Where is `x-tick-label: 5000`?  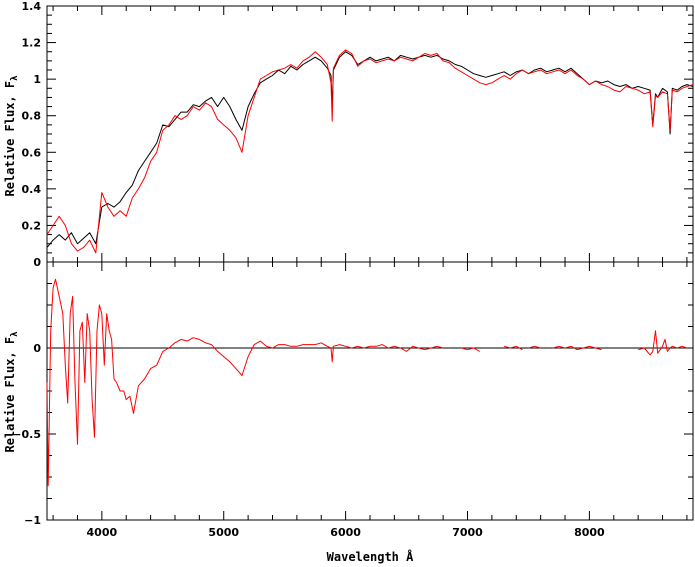
x-tick-label: 5000 is located at coordinates (223, 532).